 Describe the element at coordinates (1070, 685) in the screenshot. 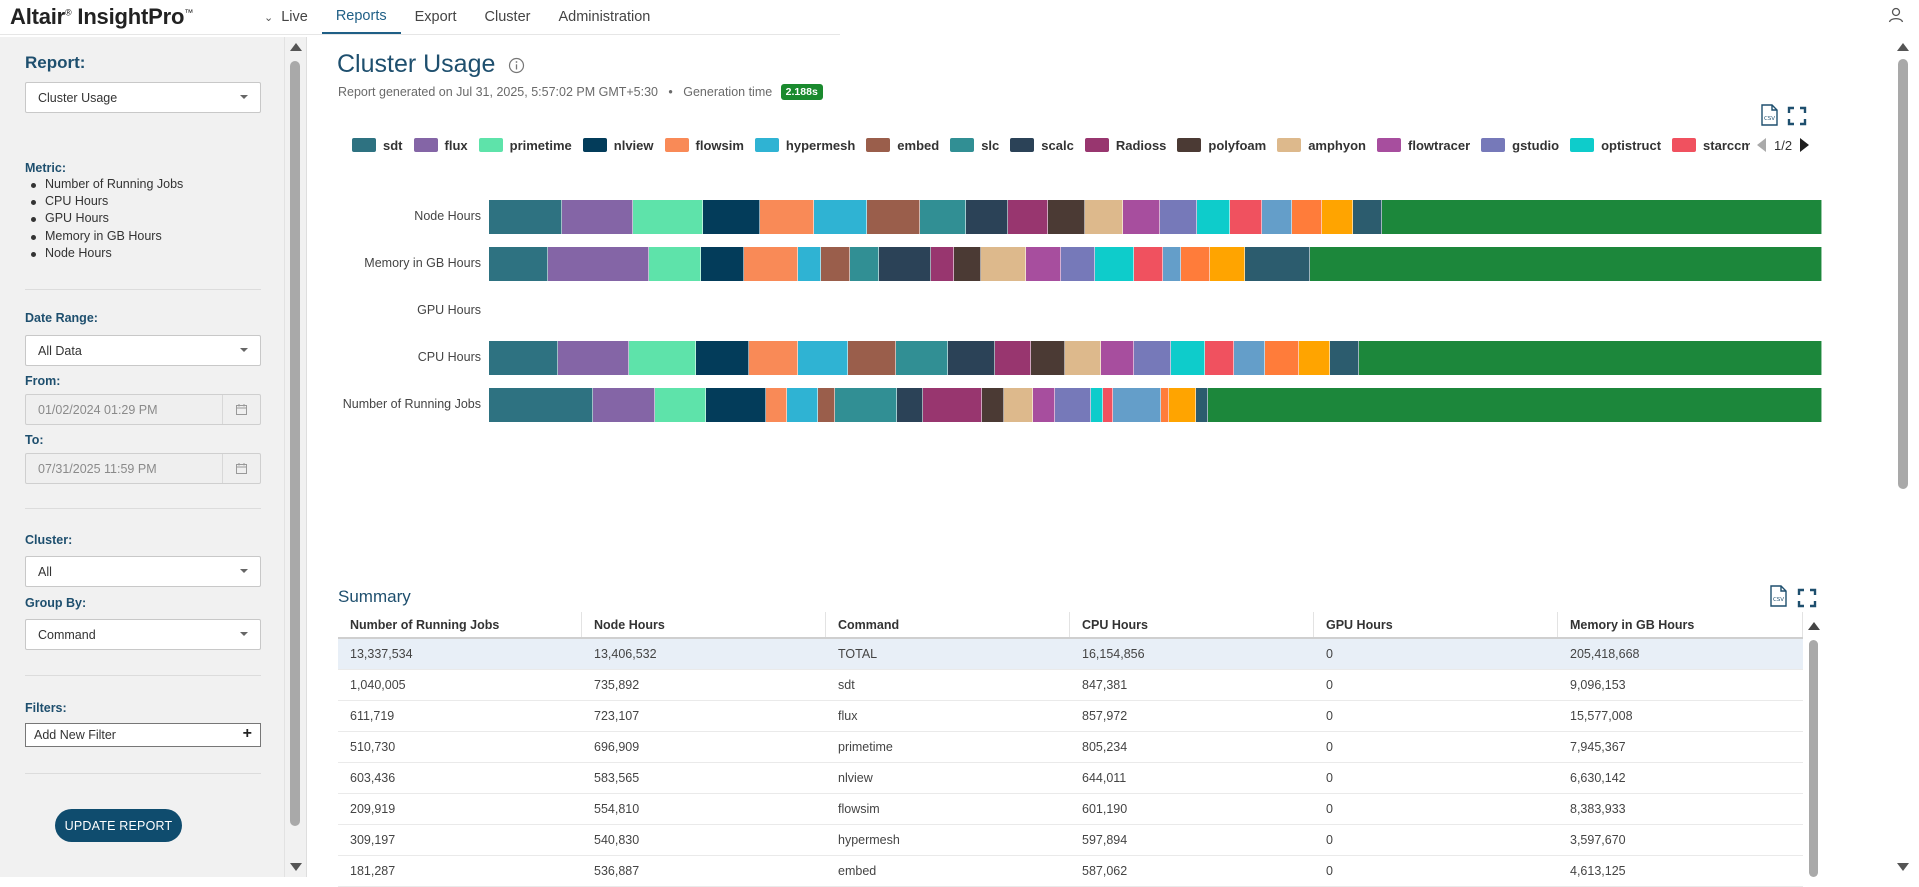

I see `table-row: 1,040,005 735,892 sdt 847,381 0 9,096,153` at that location.